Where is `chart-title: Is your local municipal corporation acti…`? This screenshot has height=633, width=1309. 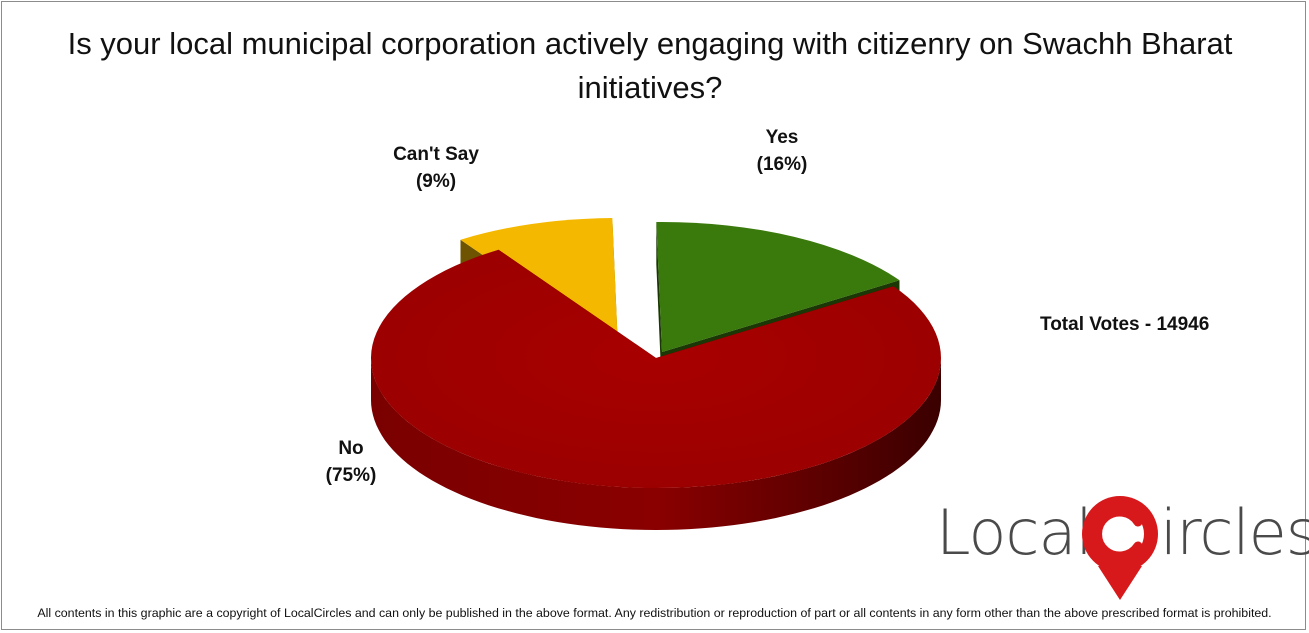 chart-title: Is your local municipal corporation acti… is located at coordinates (650, 65).